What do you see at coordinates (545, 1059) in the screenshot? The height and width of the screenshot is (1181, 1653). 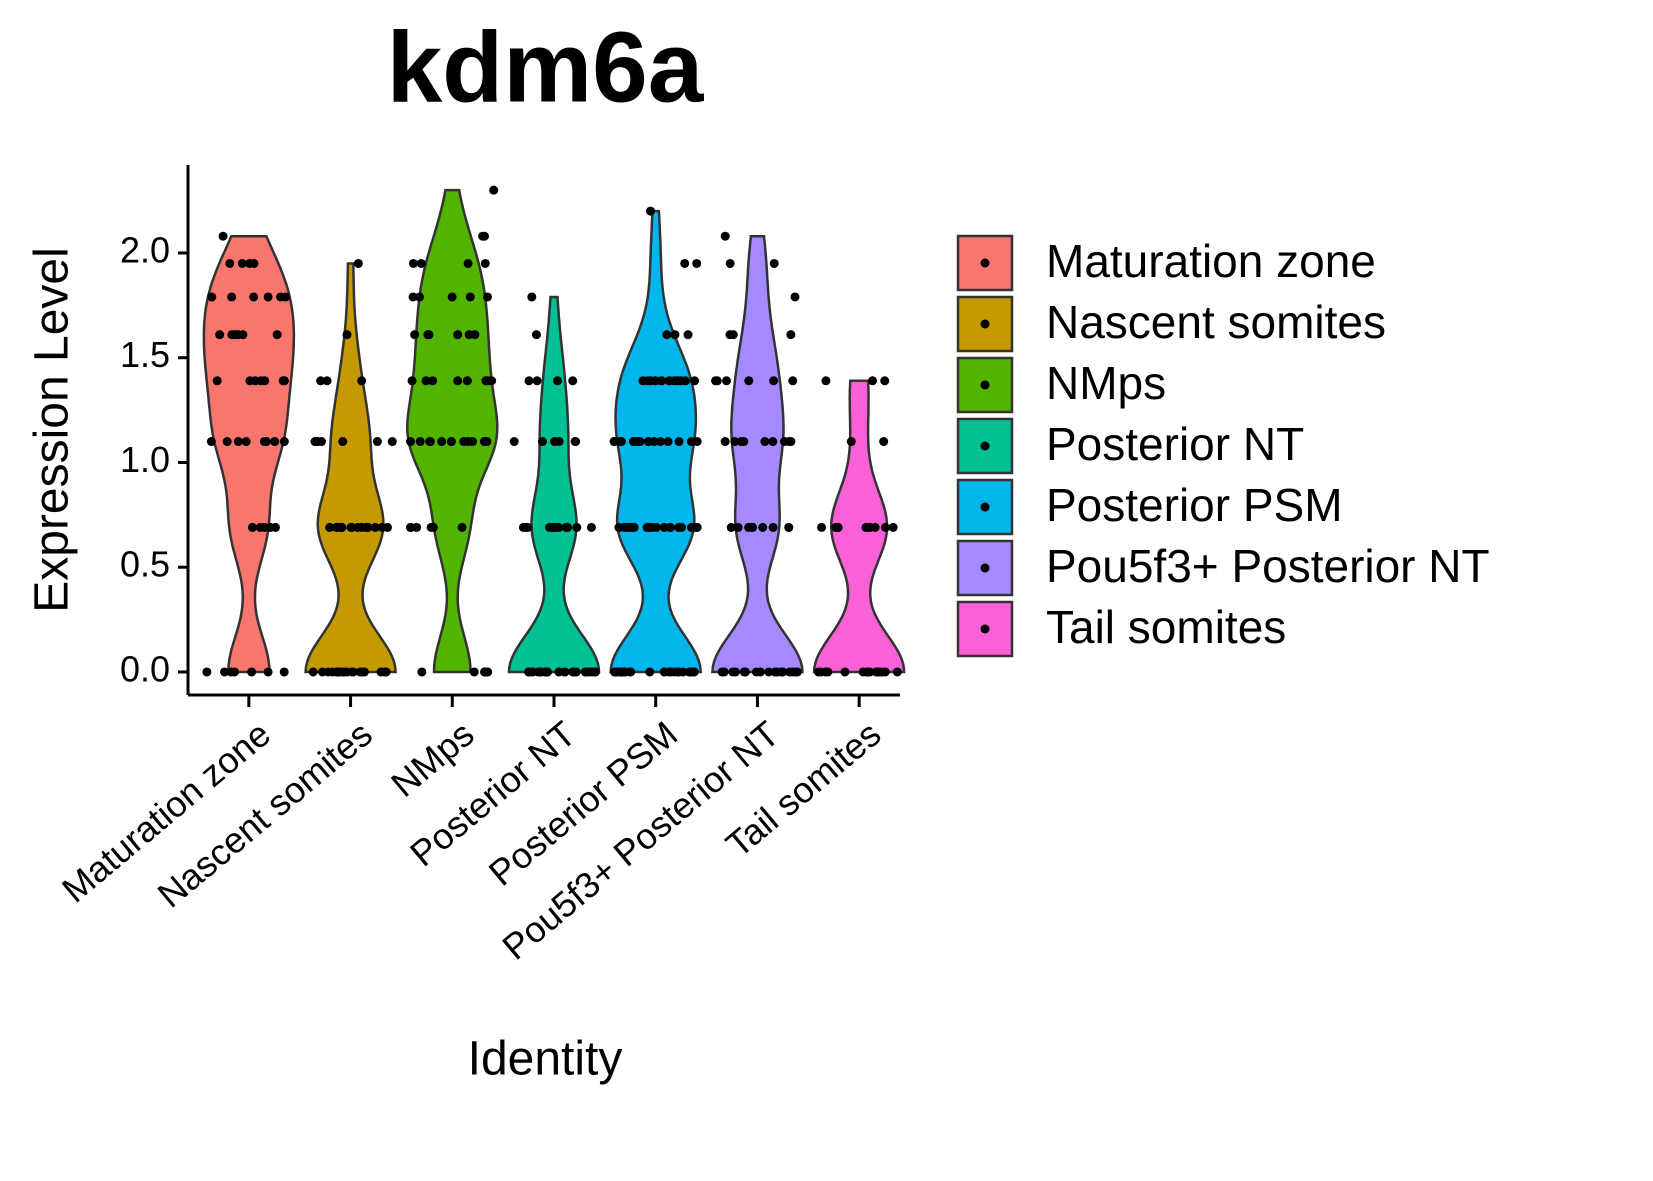 I see `x-axis-label: Identity` at bounding box center [545, 1059].